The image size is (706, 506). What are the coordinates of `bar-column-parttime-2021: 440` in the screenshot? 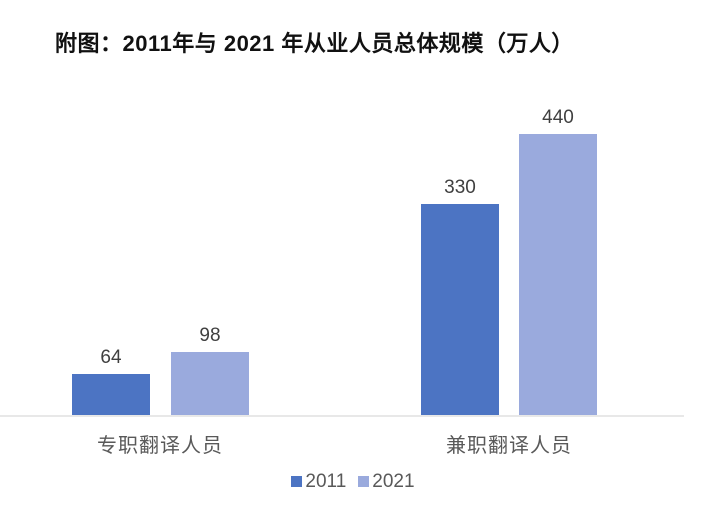 It's located at (558, 261).